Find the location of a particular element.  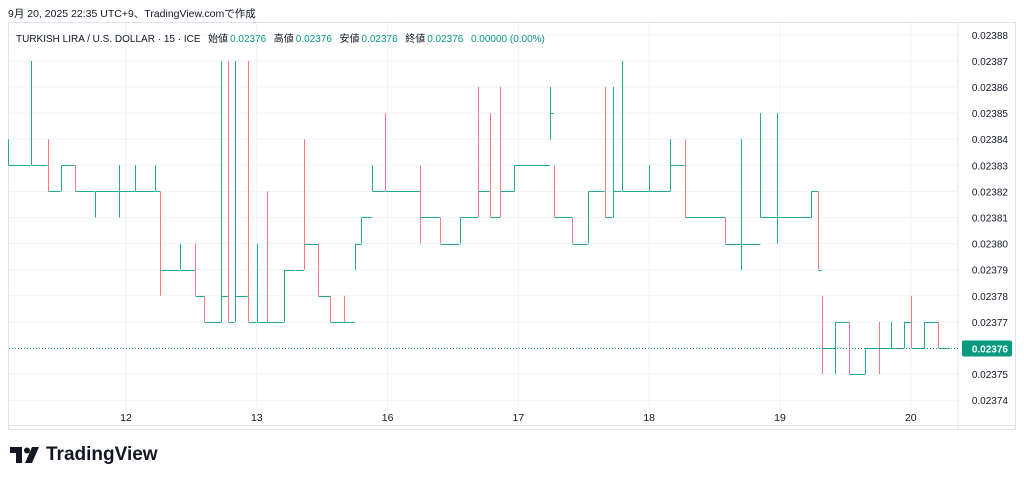

y-tick-label: 0.02388 is located at coordinates (990, 36).